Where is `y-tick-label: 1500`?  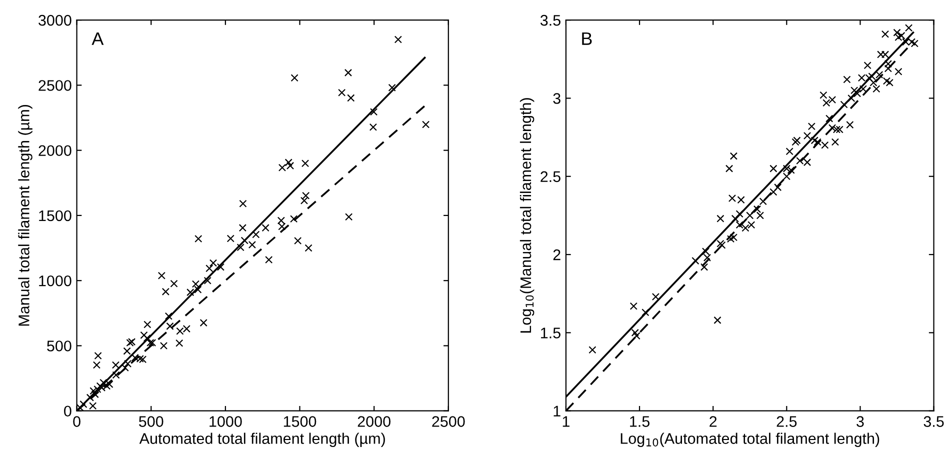
y-tick-label: 1500 is located at coordinates (55, 216).